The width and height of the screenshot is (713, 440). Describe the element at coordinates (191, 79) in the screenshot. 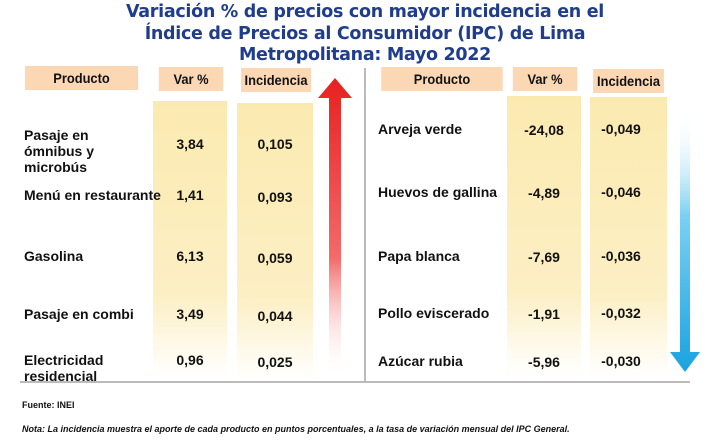

I see `header-var-left: Var %` at that location.